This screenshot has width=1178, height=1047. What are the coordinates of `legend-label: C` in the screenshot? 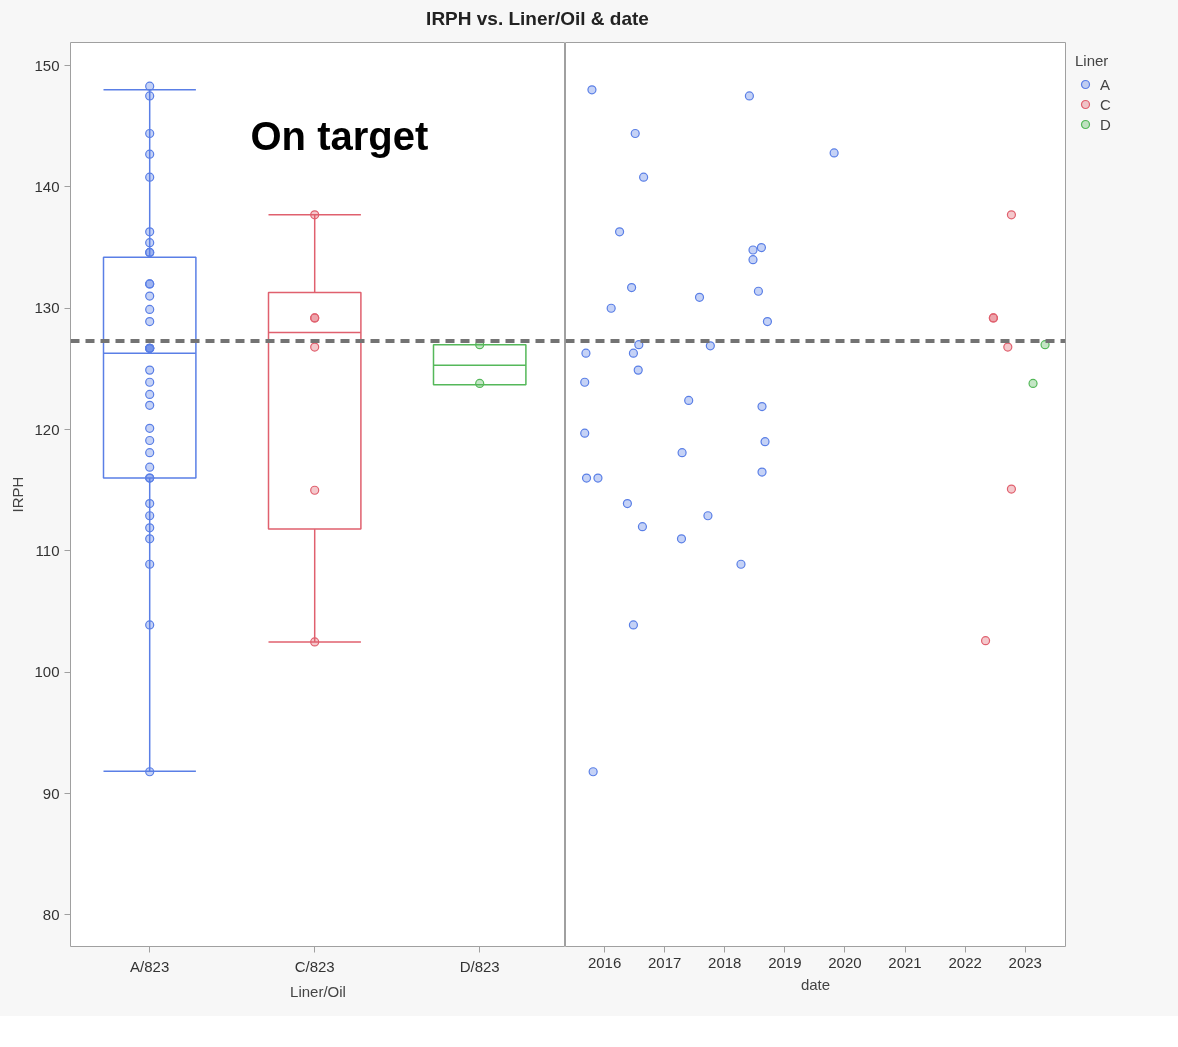 It's located at (1106, 104).